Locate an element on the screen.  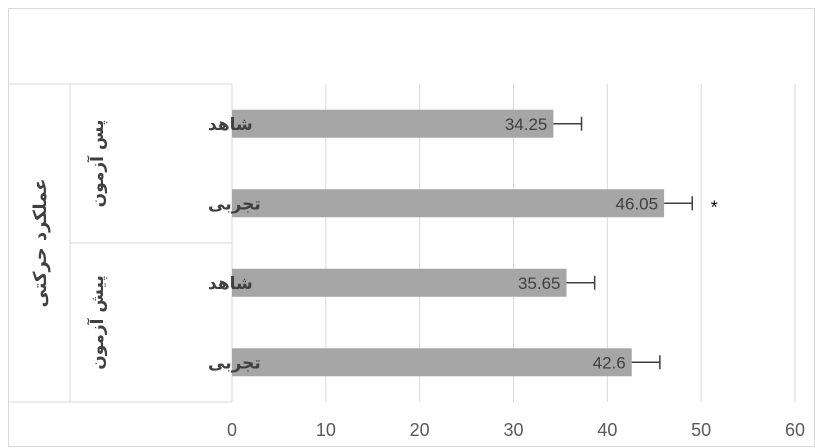
data-label: 35.65 is located at coordinates (539, 283).